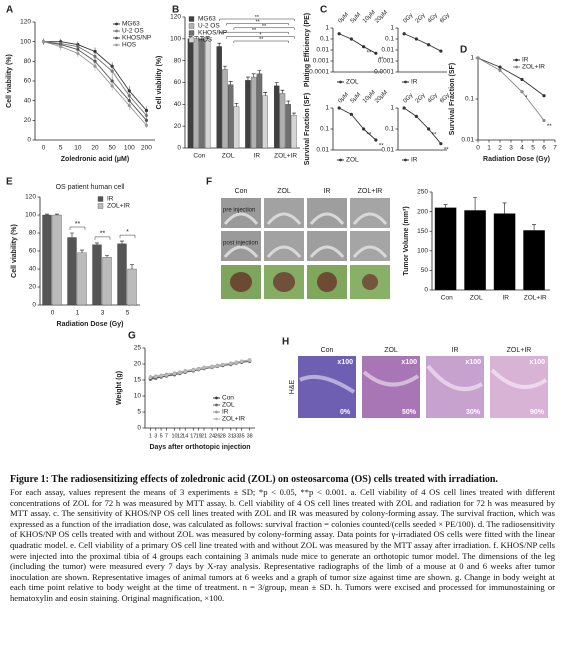 This screenshot has height=670, width=565. Describe the element at coordinates (421, 98) in the screenshot. I see `x-tick-label: 2Gy` at that location.